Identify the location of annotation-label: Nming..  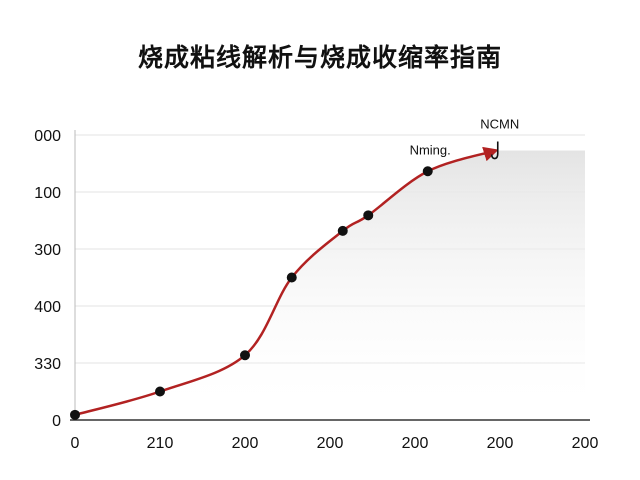
(430, 150).